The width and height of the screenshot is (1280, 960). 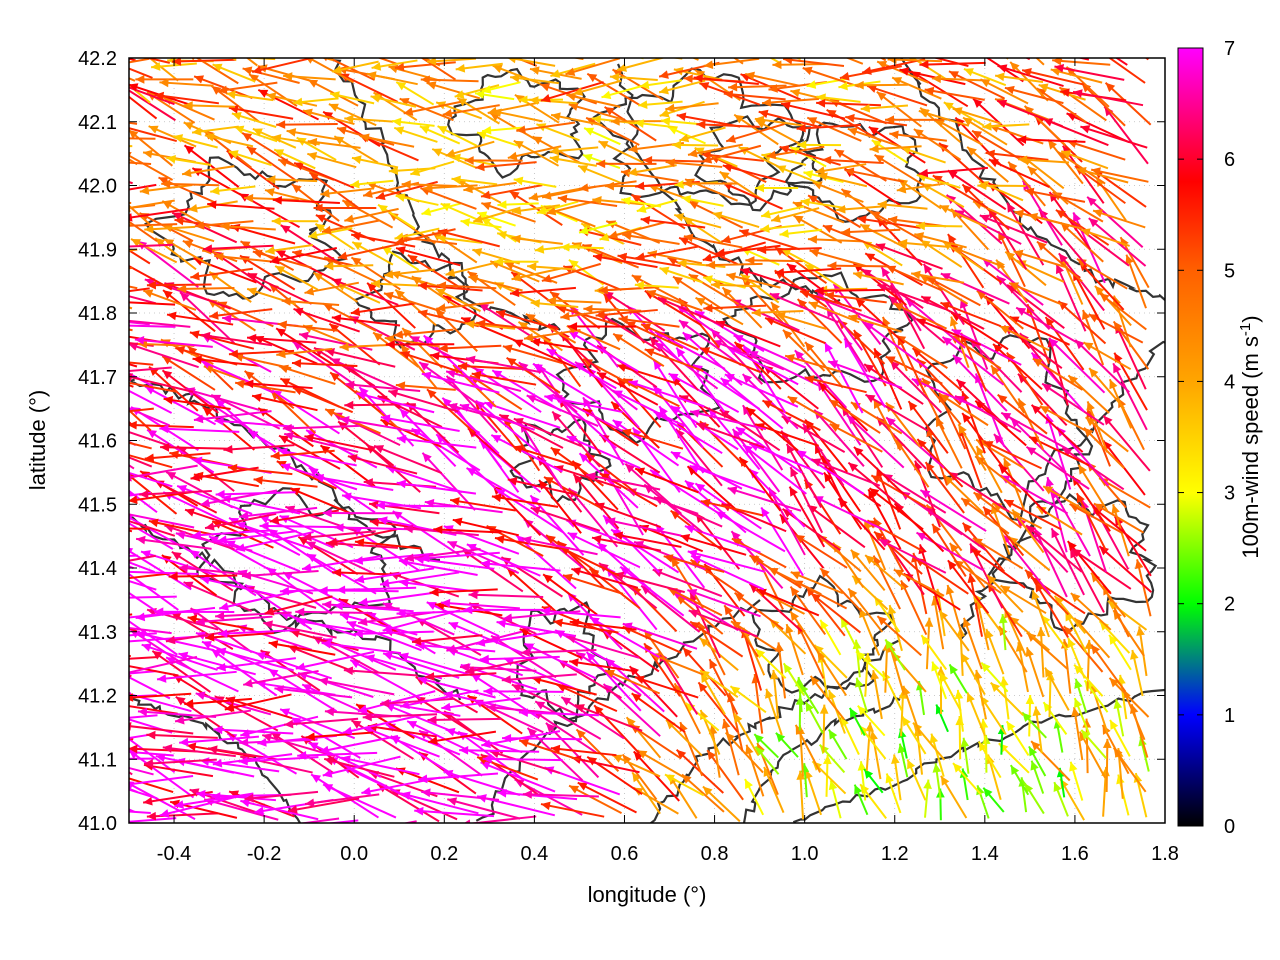 What do you see at coordinates (97, 569) in the screenshot?
I see `y-tick-label: 41.4` at bounding box center [97, 569].